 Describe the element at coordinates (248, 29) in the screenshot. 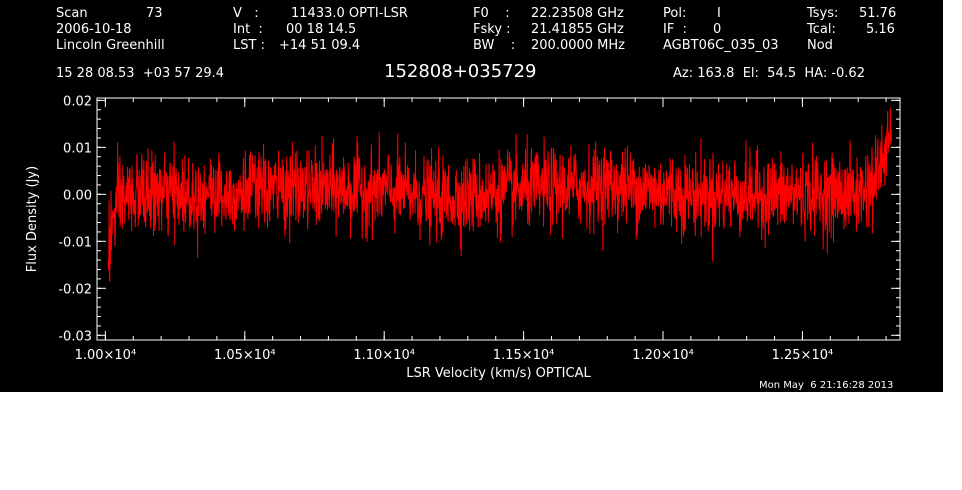

I see `integration-label: Int :` at that location.